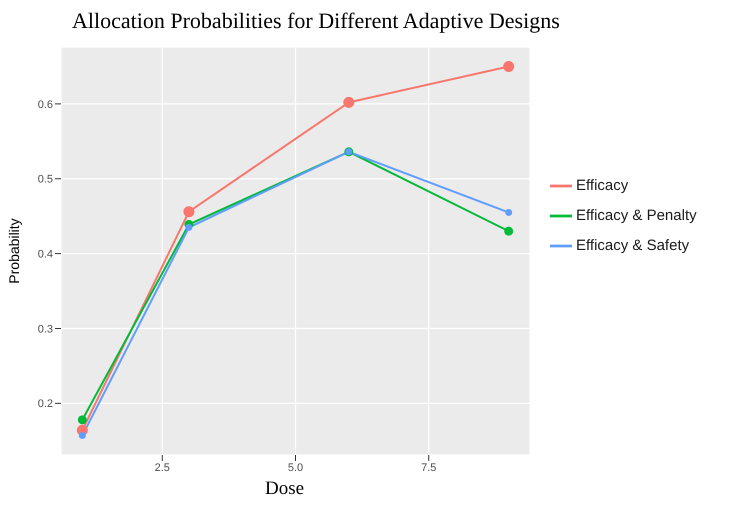 This screenshot has height=512, width=740. Describe the element at coordinates (428, 468) in the screenshot. I see `x-tick-label: 7.5` at that location.